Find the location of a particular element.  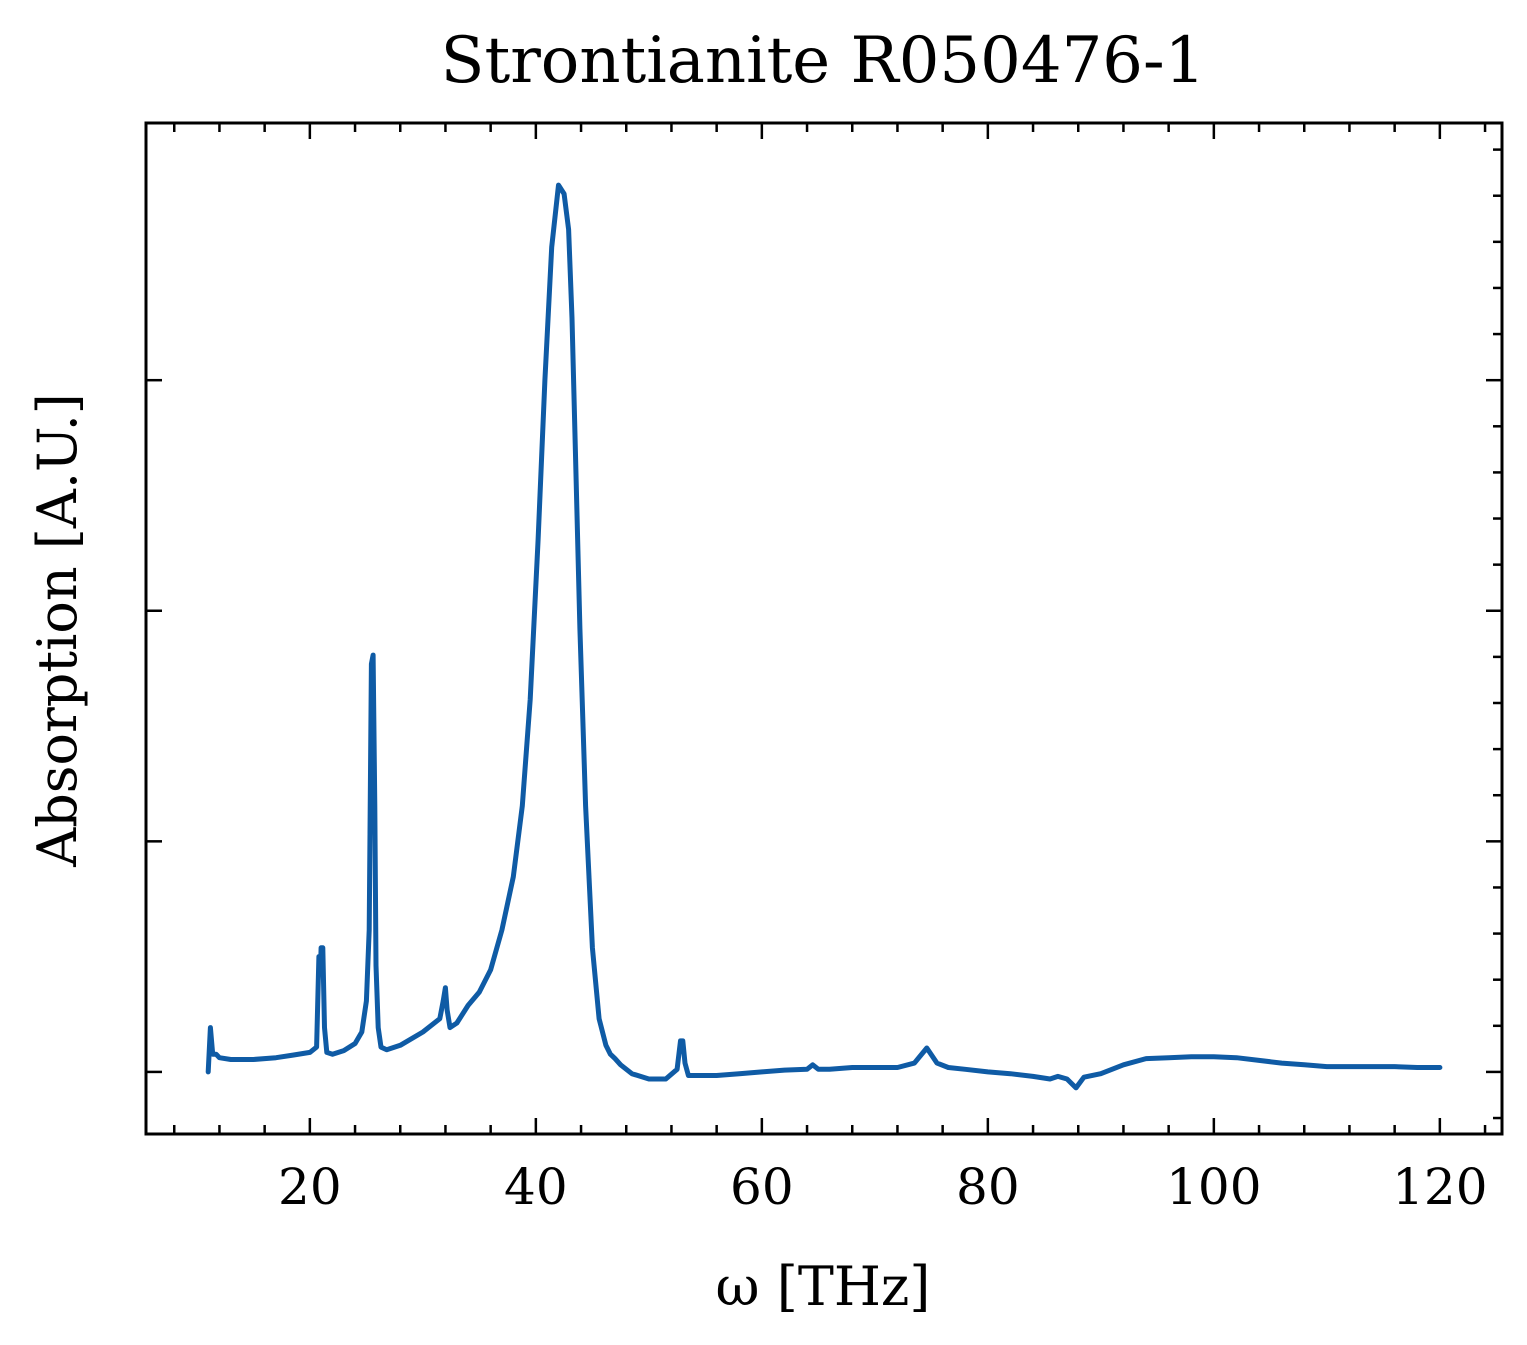

y-axis-label: Absorption [A.U.] is located at coordinates (57, 630).